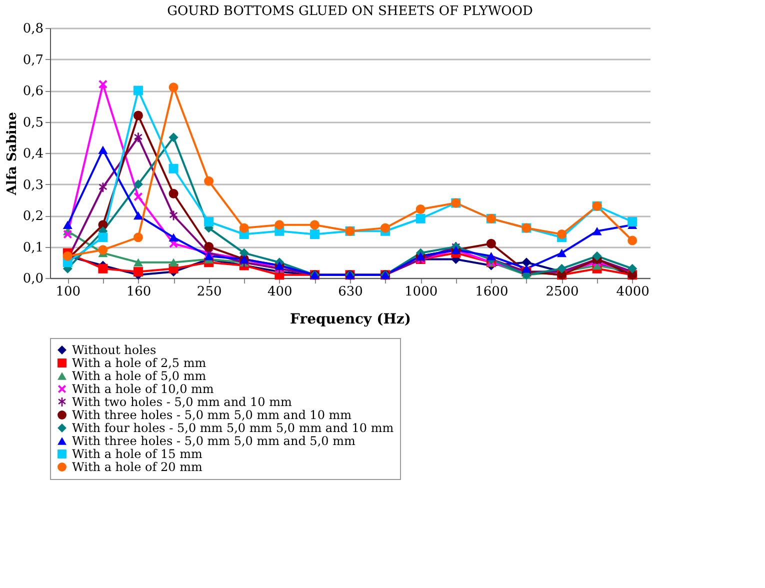  Describe the element at coordinates (350, 320) in the screenshot. I see `x-axis-title: Frequency (Hz)` at that location.